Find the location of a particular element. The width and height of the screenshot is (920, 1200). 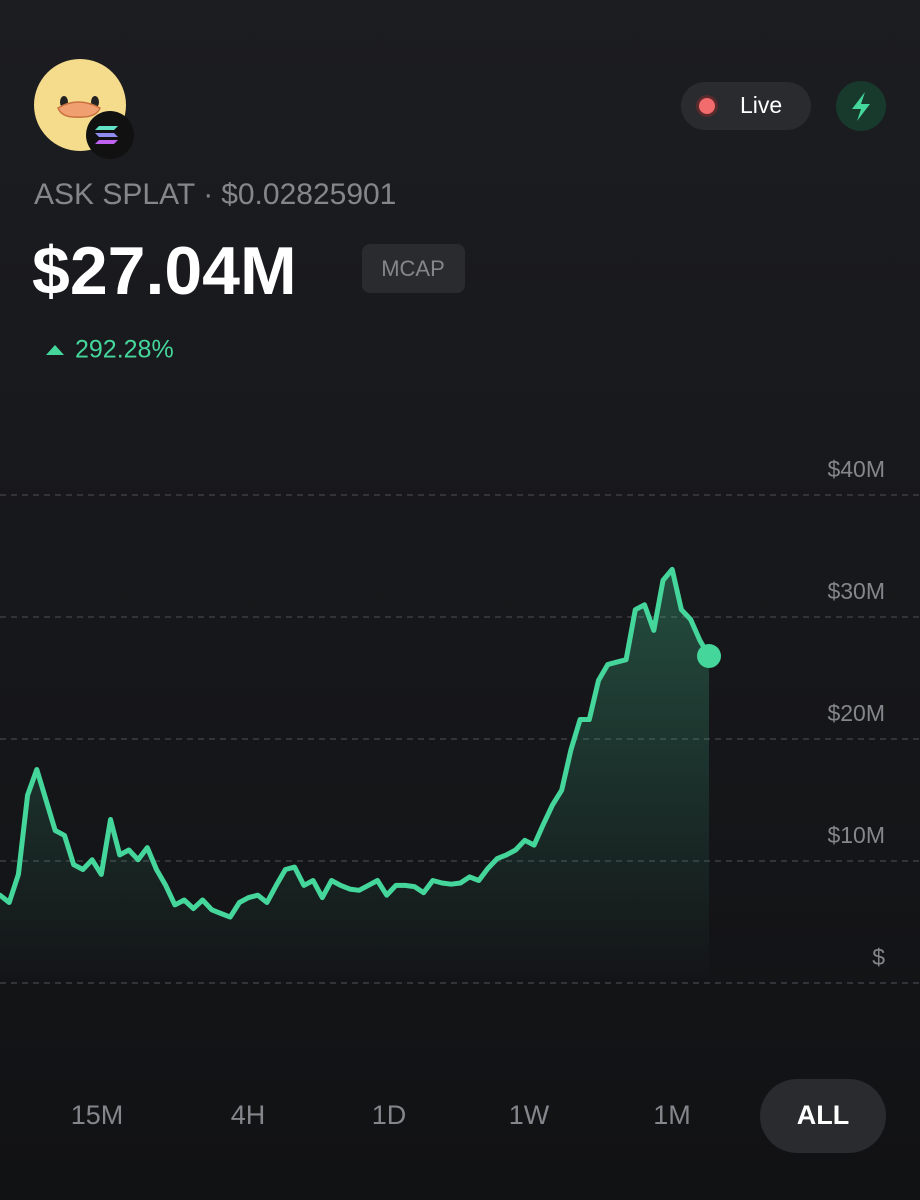

end-point is located at coordinates (709, 656).